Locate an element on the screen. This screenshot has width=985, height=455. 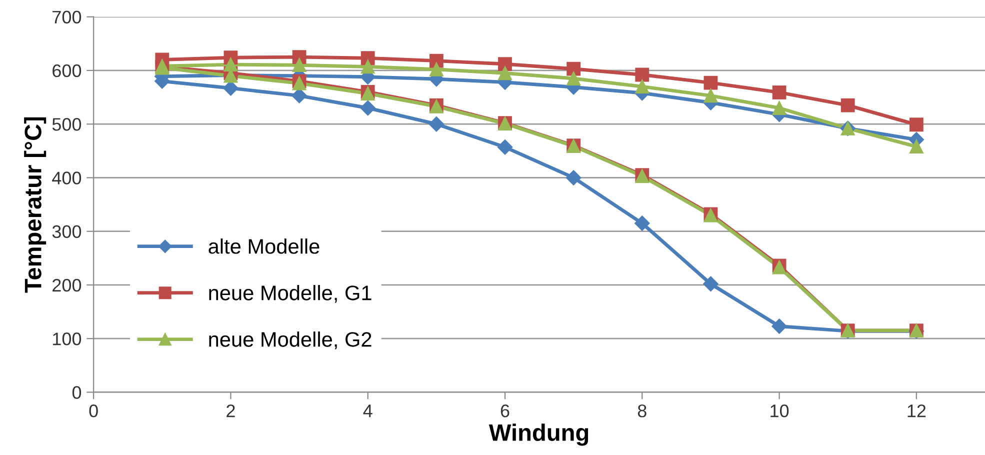
y-tick-label: 300 is located at coordinates (67, 231).